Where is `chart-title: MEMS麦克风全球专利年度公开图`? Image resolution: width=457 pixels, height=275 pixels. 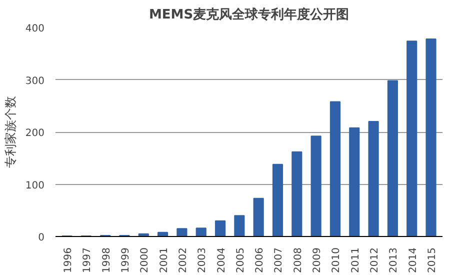 chart-title: MEMS麦克风全球专利年度公开图 is located at coordinates (249, 14).